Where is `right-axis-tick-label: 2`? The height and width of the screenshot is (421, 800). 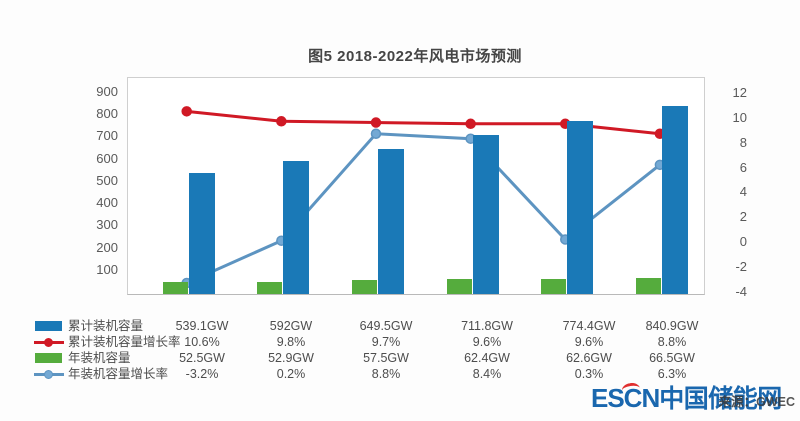 right-axis-tick-label: 2 is located at coordinates (743, 217).